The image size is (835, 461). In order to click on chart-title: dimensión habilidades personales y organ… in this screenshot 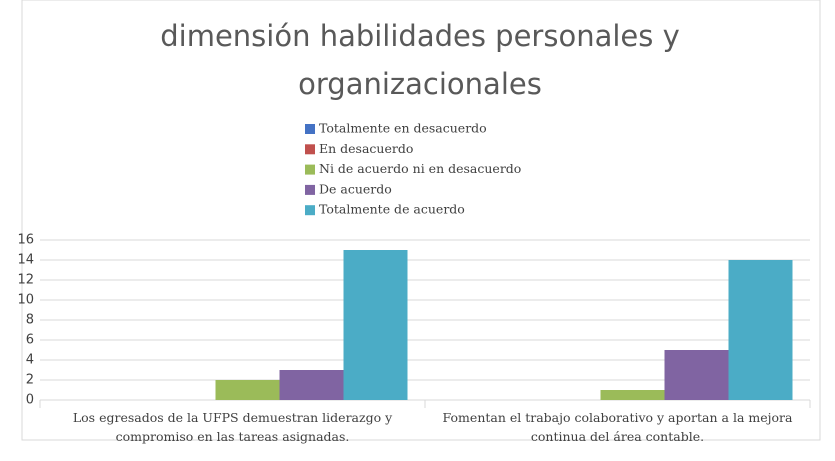, I will do `click(420, 60)`.